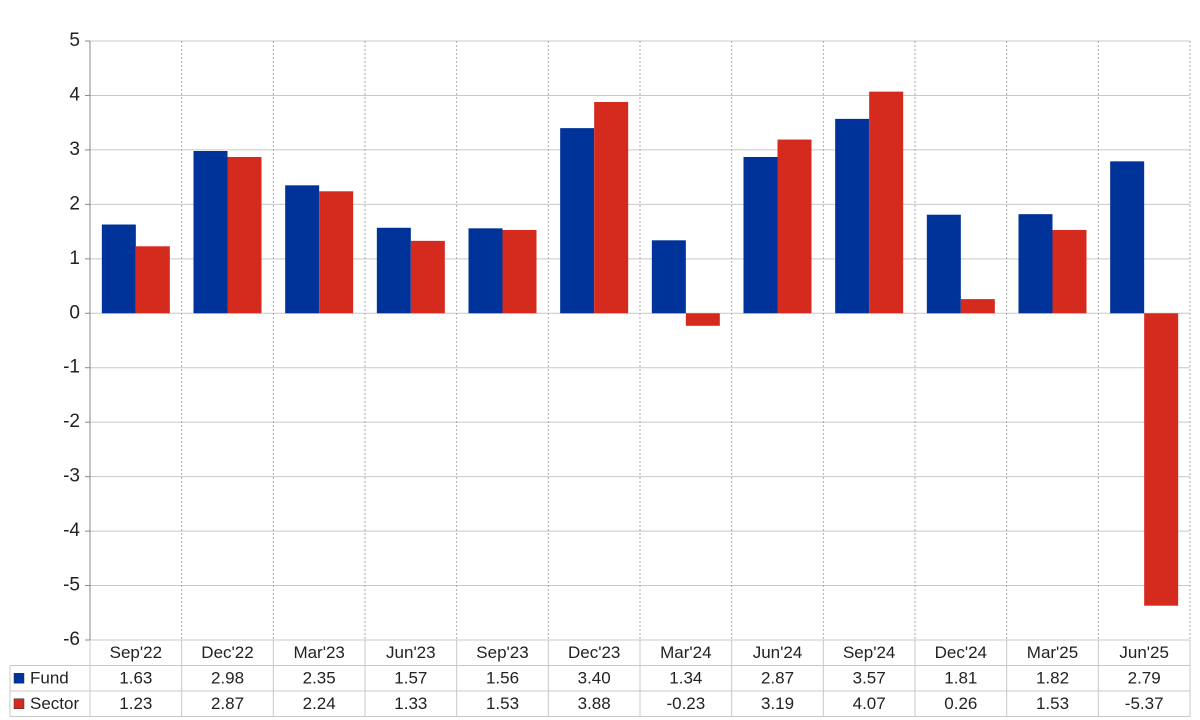  Describe the element at coordinates (318, 652) in the screenshot. I see `x-tick-label: Mar'23` at that location.